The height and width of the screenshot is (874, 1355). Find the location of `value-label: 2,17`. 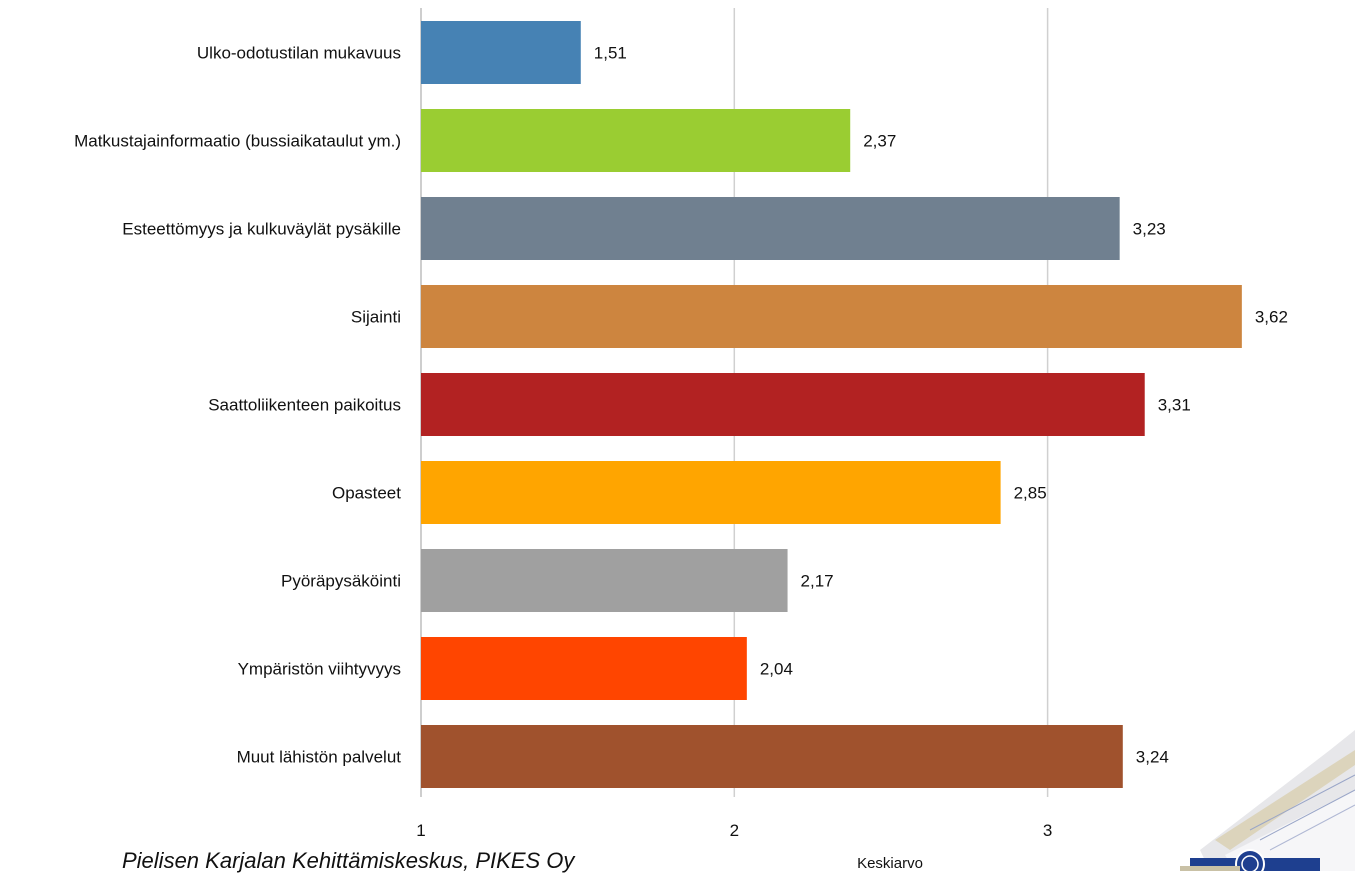

value-label: 2,17 is located at coordinates (817, 581).